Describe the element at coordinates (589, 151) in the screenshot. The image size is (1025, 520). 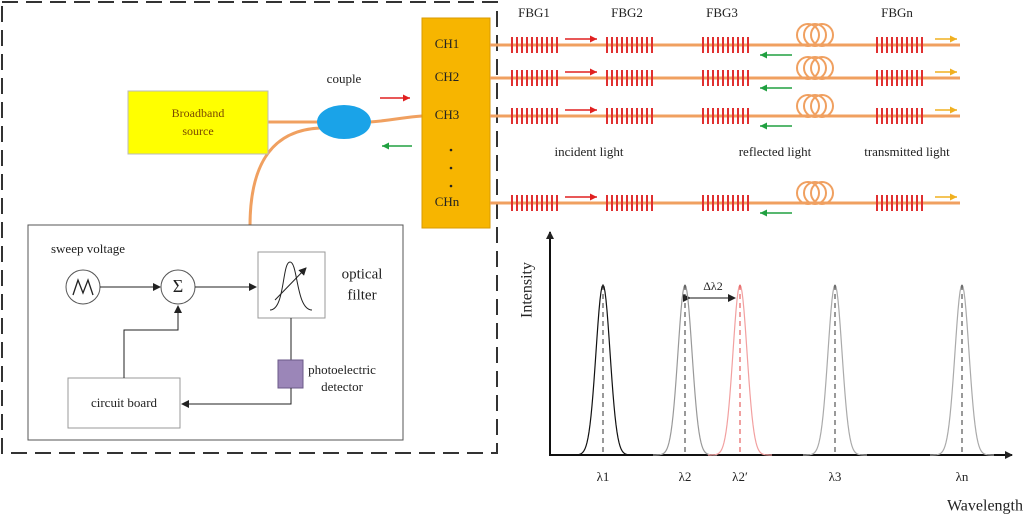
I see `light-label: incident light` at that location.